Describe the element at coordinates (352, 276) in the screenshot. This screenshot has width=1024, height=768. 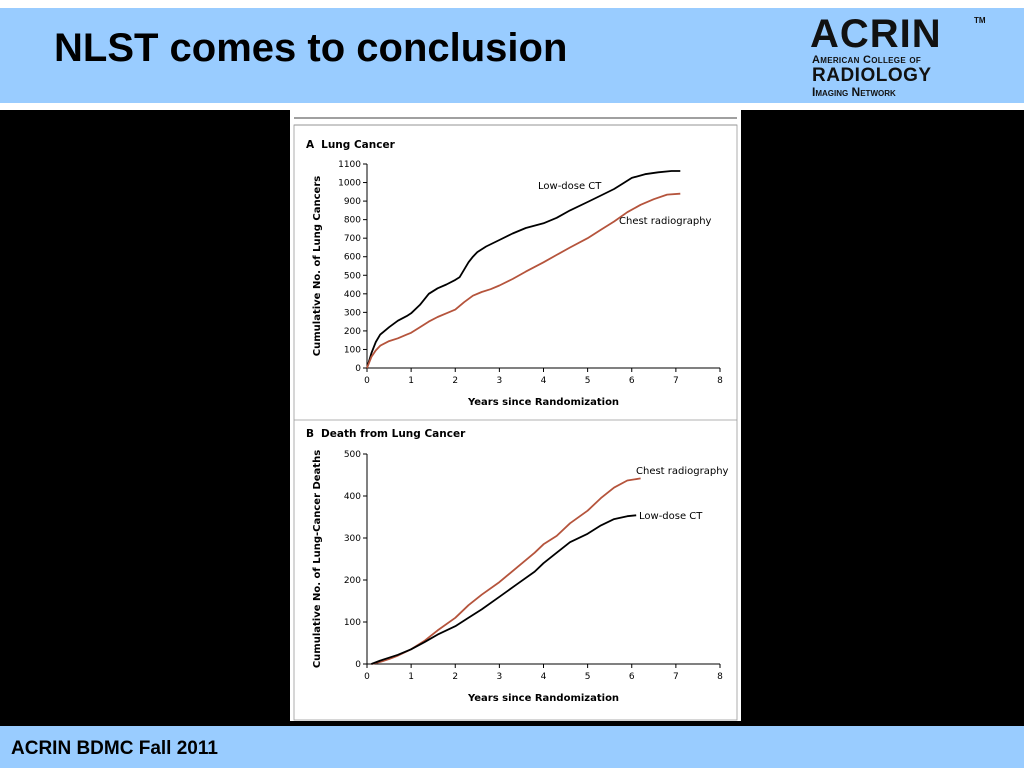
I see `panel-a-y-tick-label: 500` at that location.